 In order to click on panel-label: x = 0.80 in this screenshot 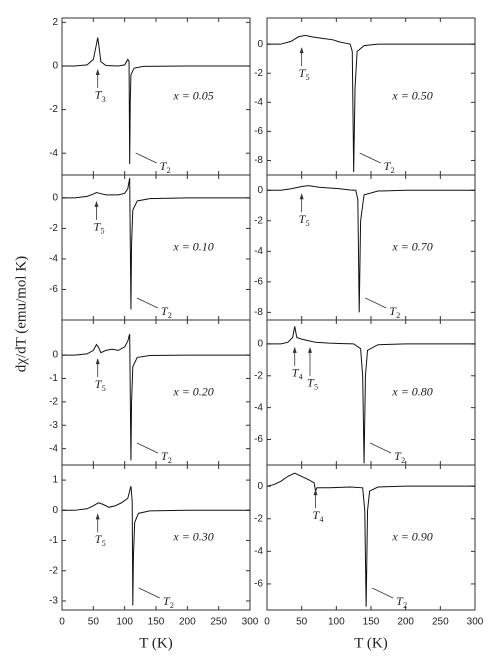, I will do `click(411, 391)`.